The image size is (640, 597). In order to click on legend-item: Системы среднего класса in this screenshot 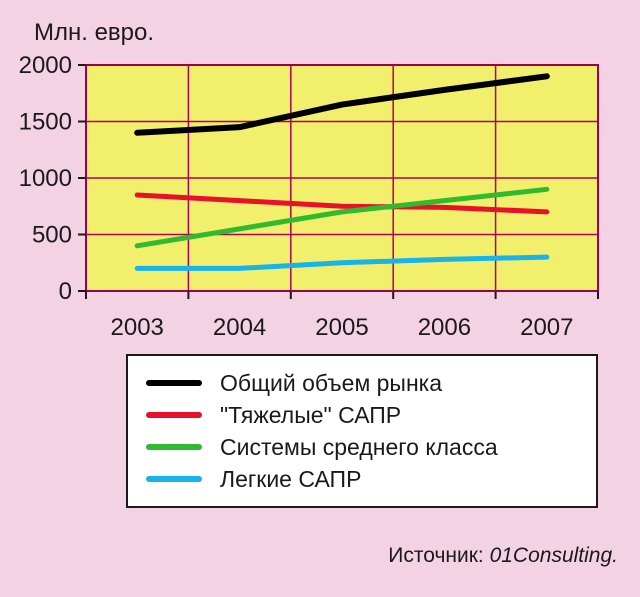, I will do `click(362, 447)`.